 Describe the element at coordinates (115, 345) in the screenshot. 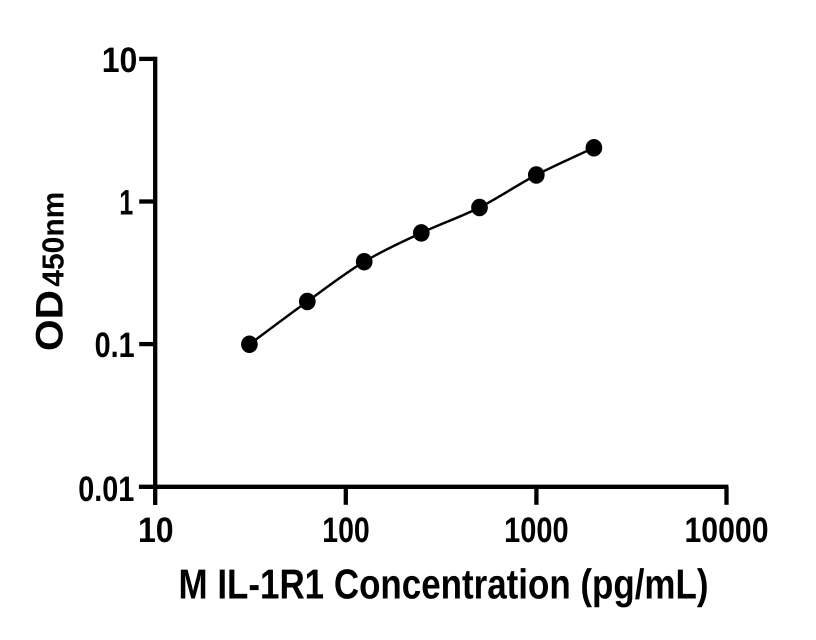

I see `svg-text: 0.1` at that location.